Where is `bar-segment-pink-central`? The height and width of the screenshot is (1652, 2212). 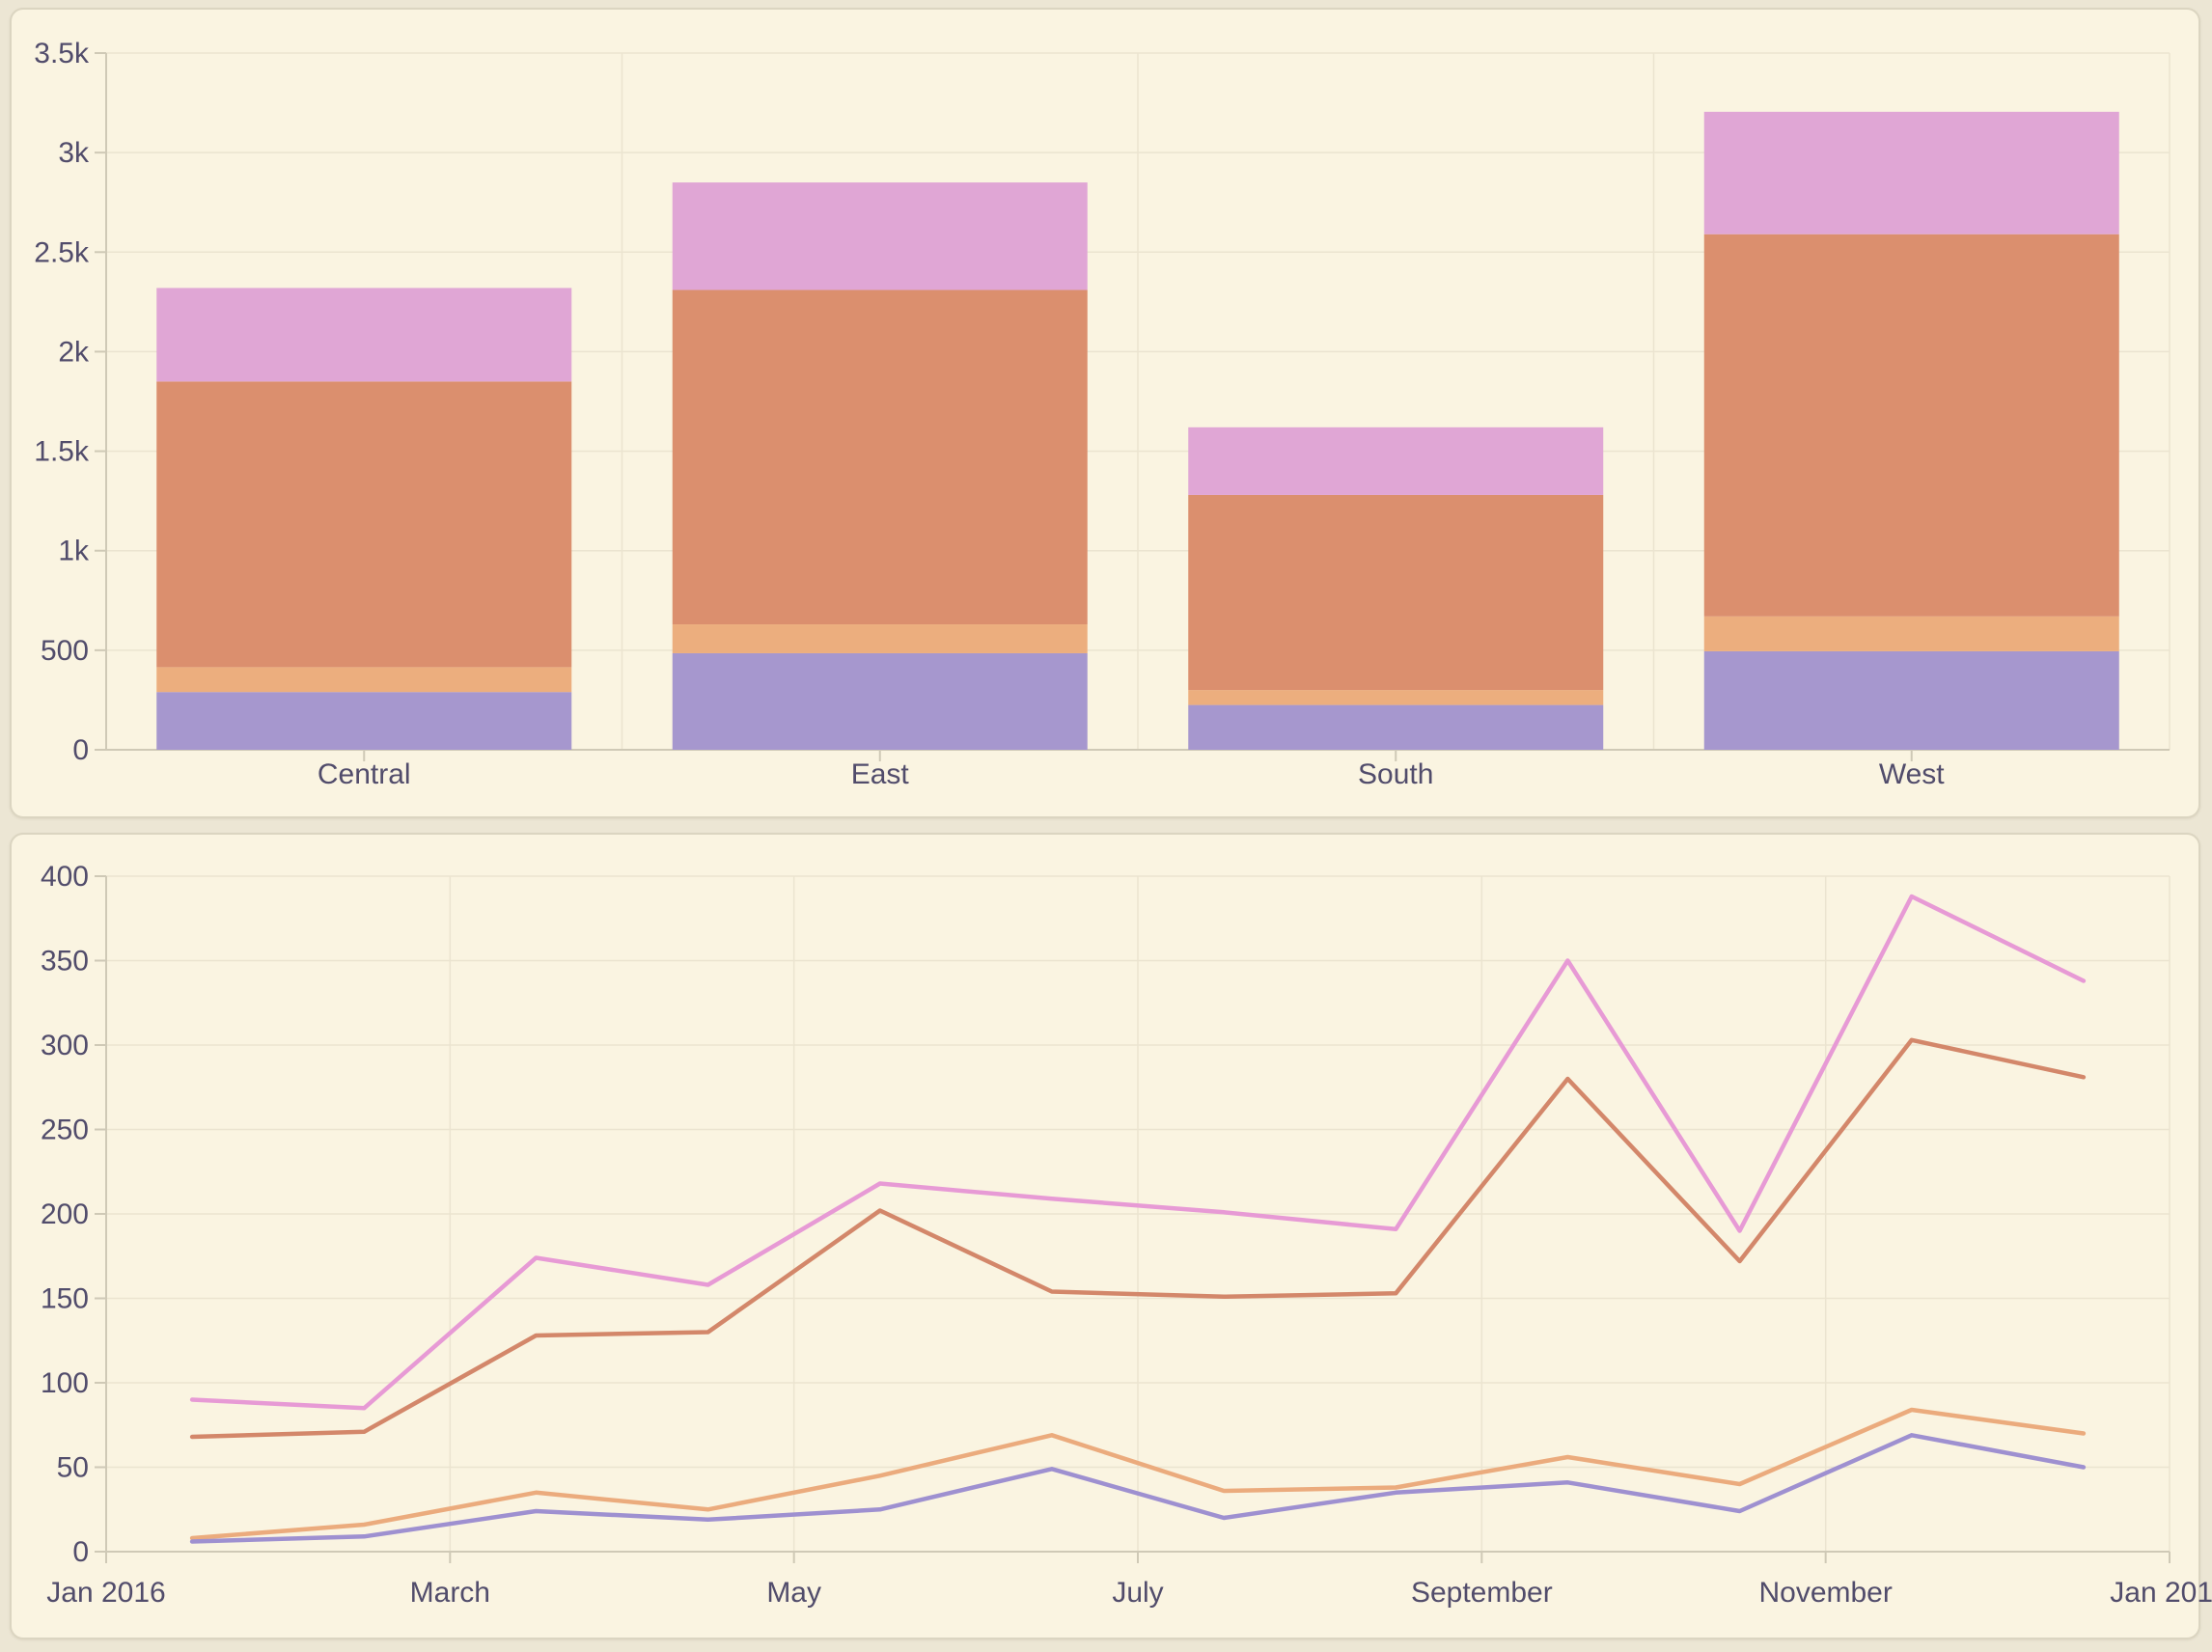 bar-segment-pink-central is located at coordinates (364, 335).